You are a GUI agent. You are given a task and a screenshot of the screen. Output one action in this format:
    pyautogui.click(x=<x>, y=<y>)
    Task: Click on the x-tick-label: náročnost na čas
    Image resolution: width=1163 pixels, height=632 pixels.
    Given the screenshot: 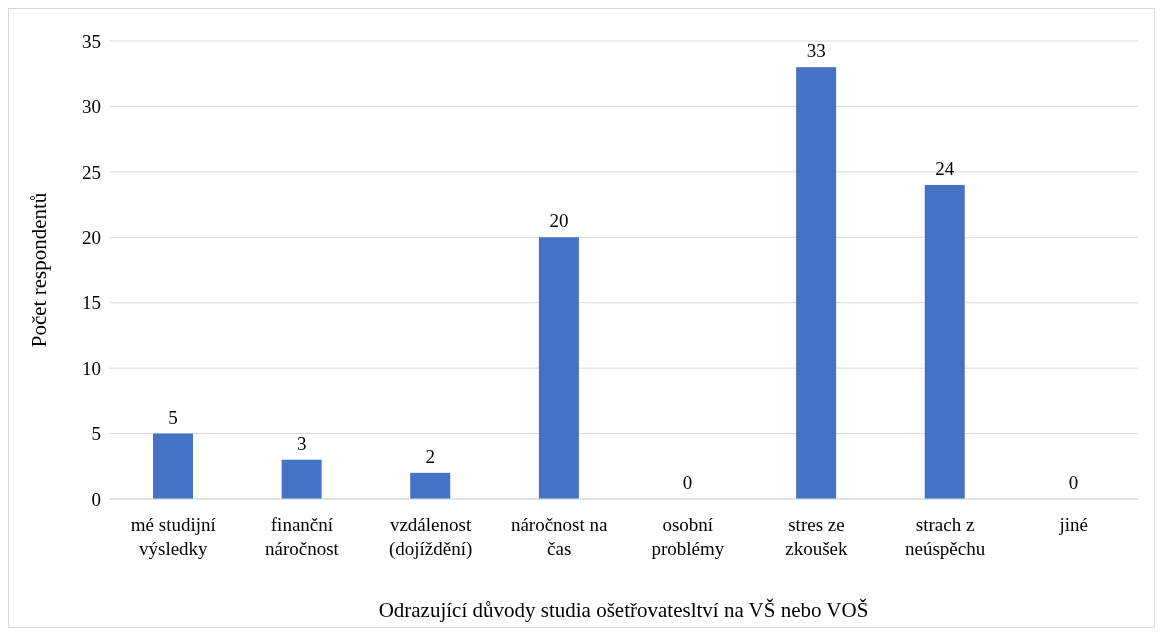 What is the action you would take?
    pyautogui.click(x=559, y=536)
    